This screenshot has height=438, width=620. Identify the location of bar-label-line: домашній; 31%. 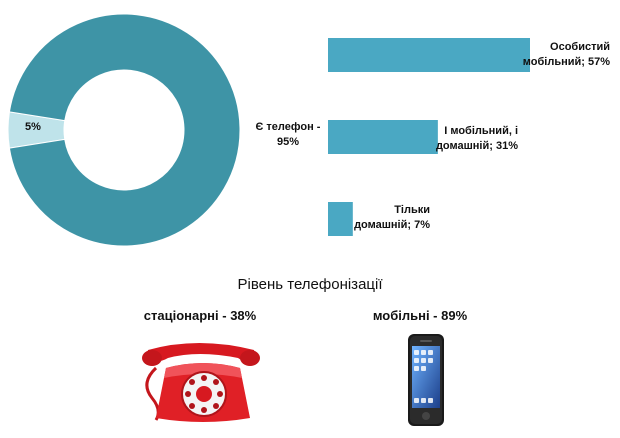
(476, 146).